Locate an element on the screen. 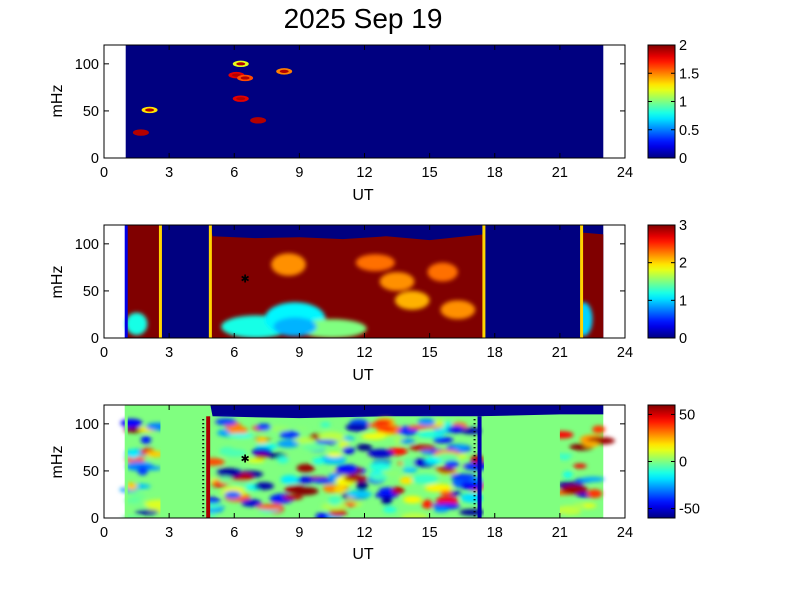  panel-2-colorbar: 0 1 2 3 is located at coordinates (667, 282).